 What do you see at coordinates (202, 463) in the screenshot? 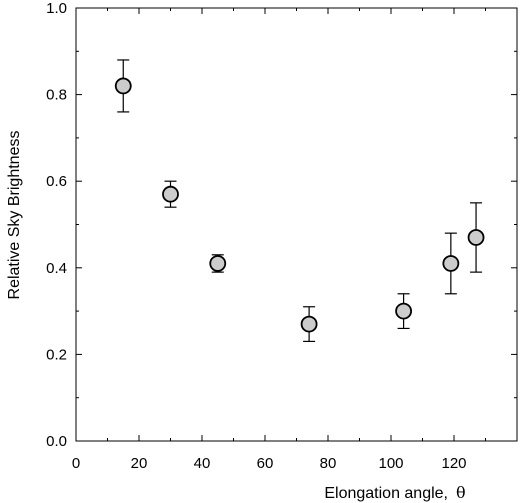
I see `x-tick-label: 40` at bounding box center [202, 463].